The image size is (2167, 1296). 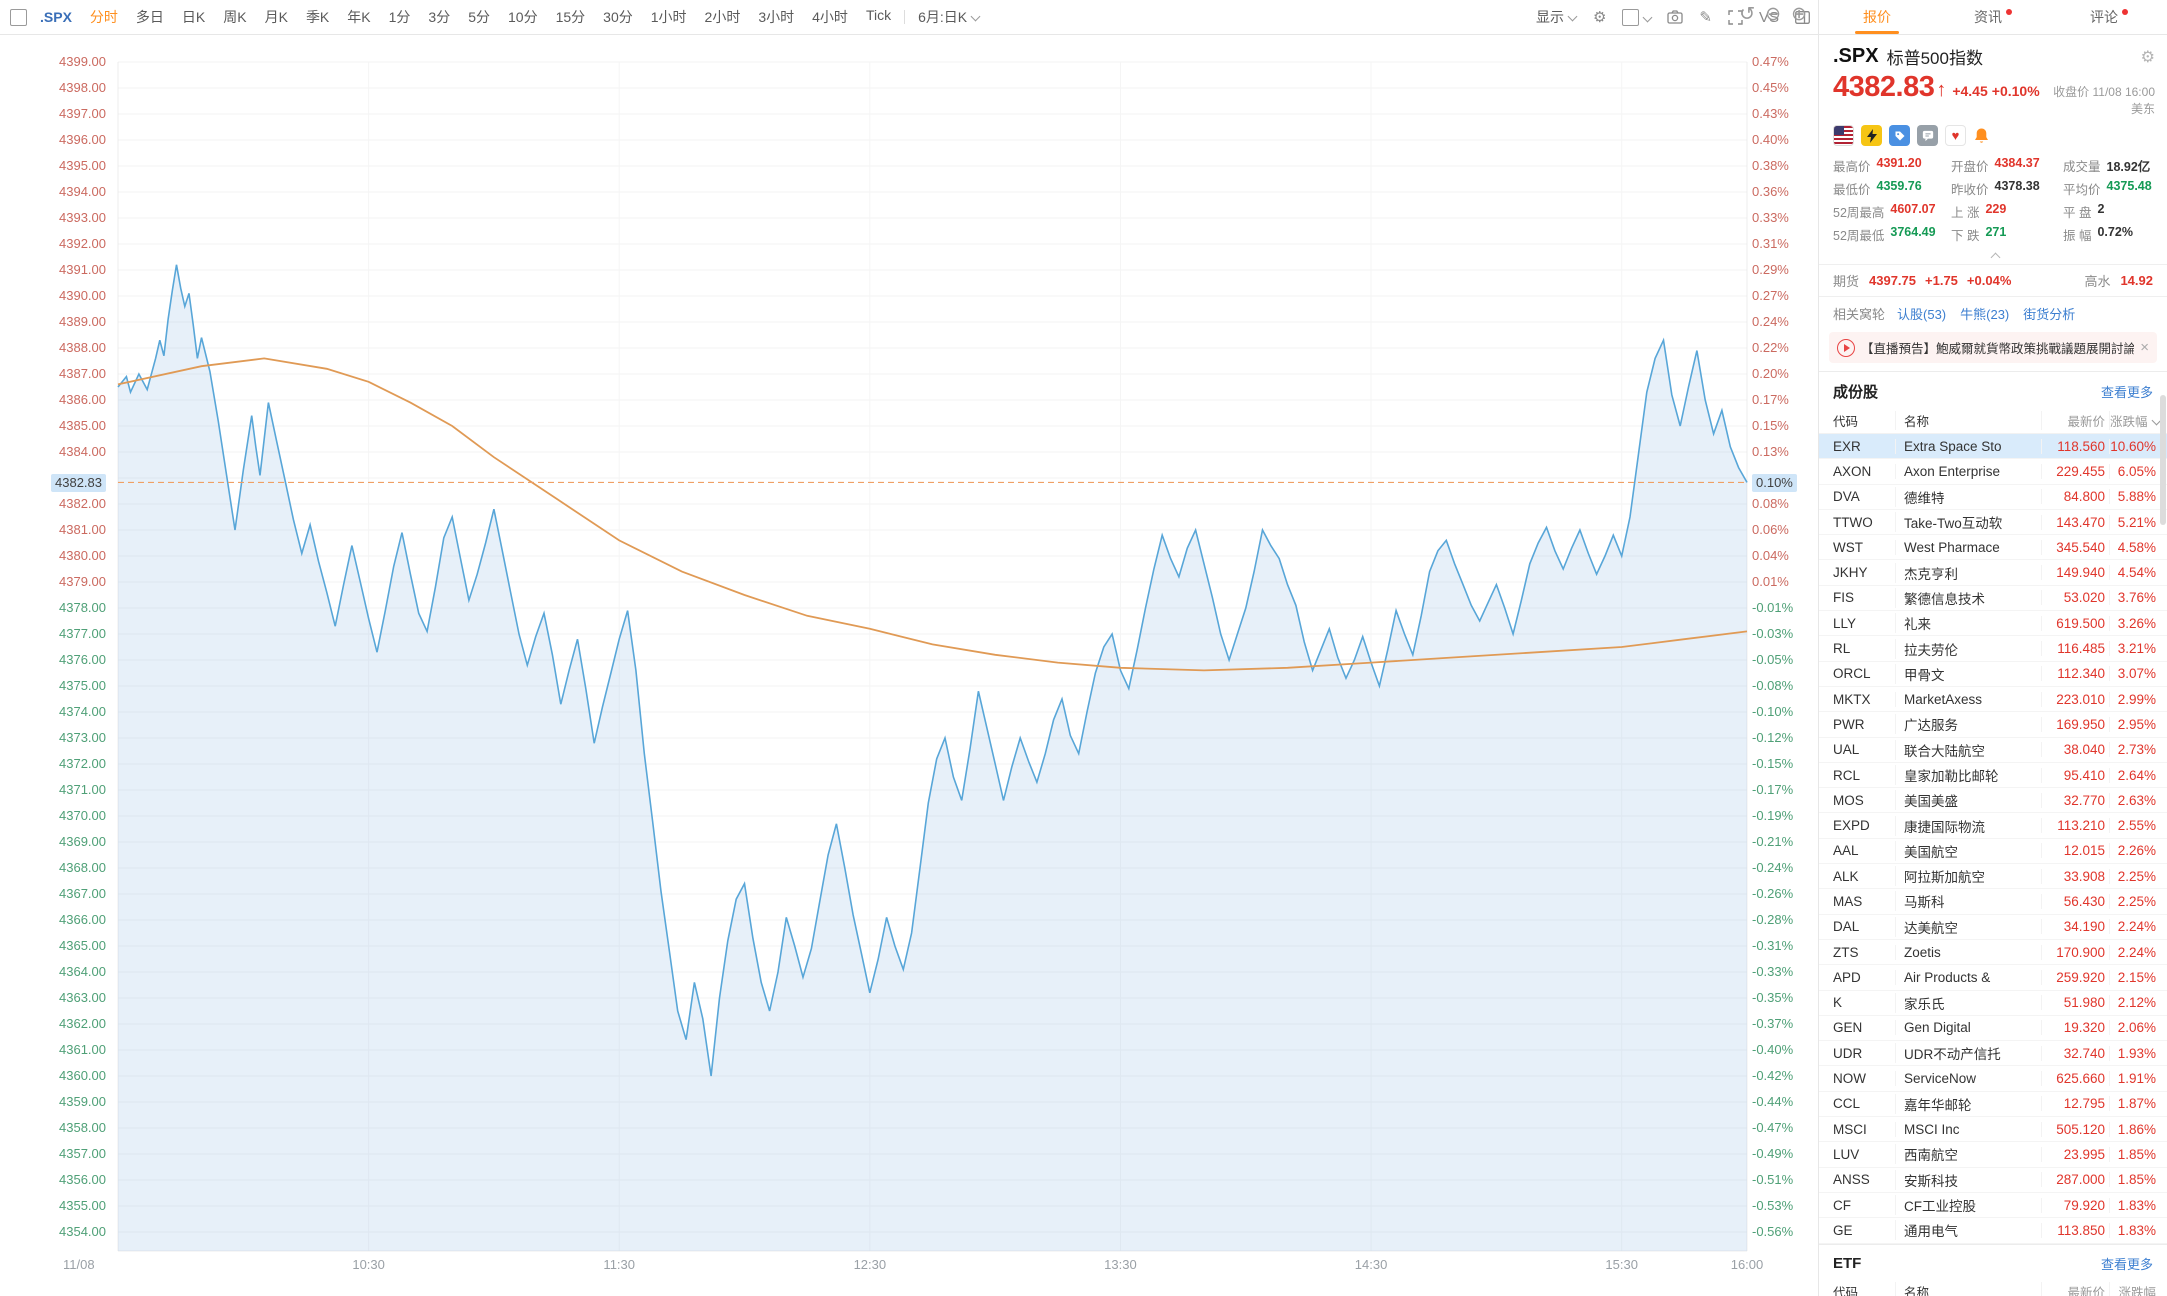 I want to click on component-row-DAL: DAL 达美航空 34.190 2.24%, so click(x=1993, y=927).